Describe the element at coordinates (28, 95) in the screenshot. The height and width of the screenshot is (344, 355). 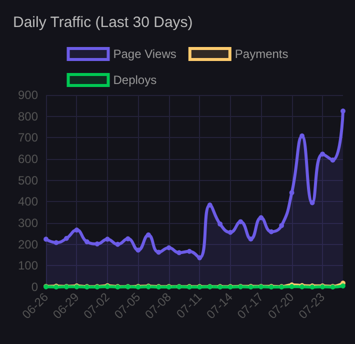
I see `y-tick-label: 900` at that location.